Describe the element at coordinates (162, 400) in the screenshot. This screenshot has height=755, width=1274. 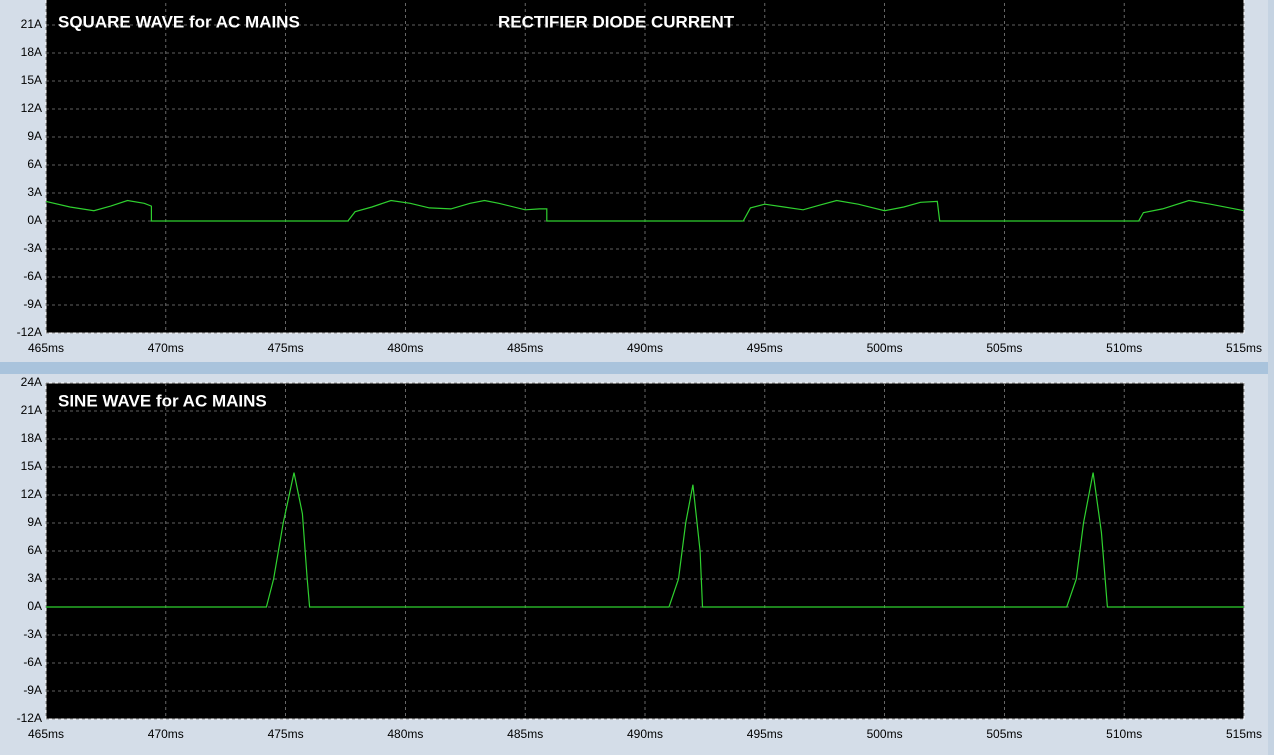
I see `chart-title: SINE WAVE for AC MAINS` at that location.